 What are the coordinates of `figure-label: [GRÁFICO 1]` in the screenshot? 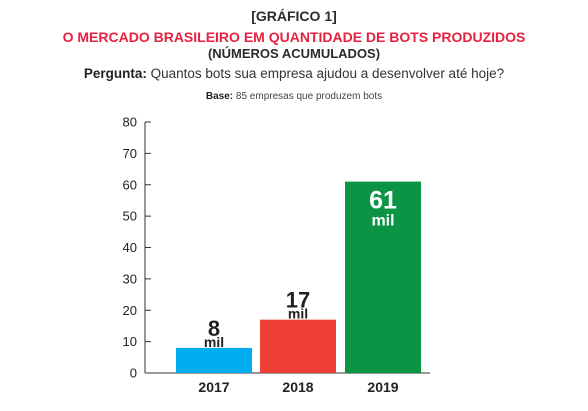 It's located at (294, 16).